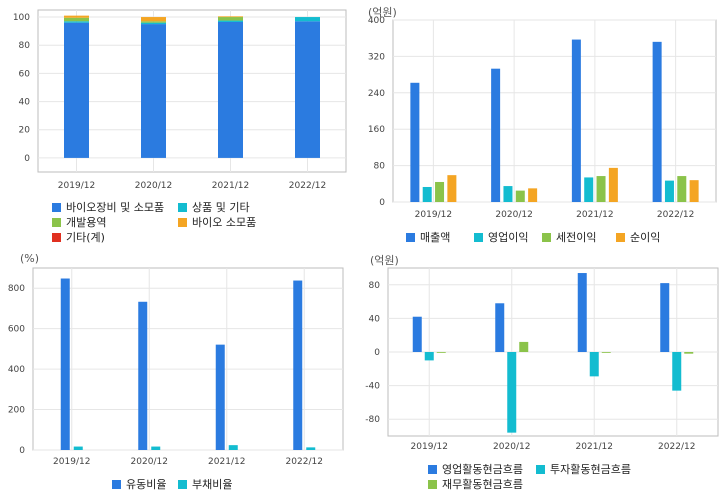 The image size is (720, 496). Describe the element at coordinates (217, 222) in the screenshot. I see `legend-item-bio-consumables: 바이오 소모품` at that location.